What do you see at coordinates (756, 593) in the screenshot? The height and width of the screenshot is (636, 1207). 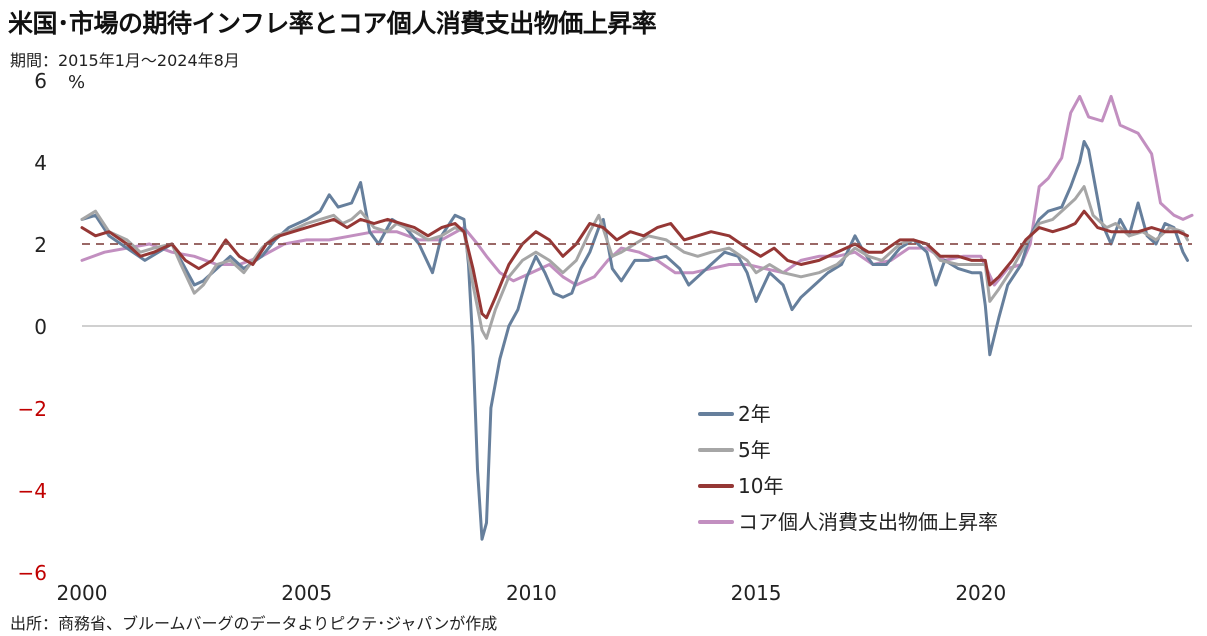 I see `x-tick-label: 2015` at bounding box center [756, 593].